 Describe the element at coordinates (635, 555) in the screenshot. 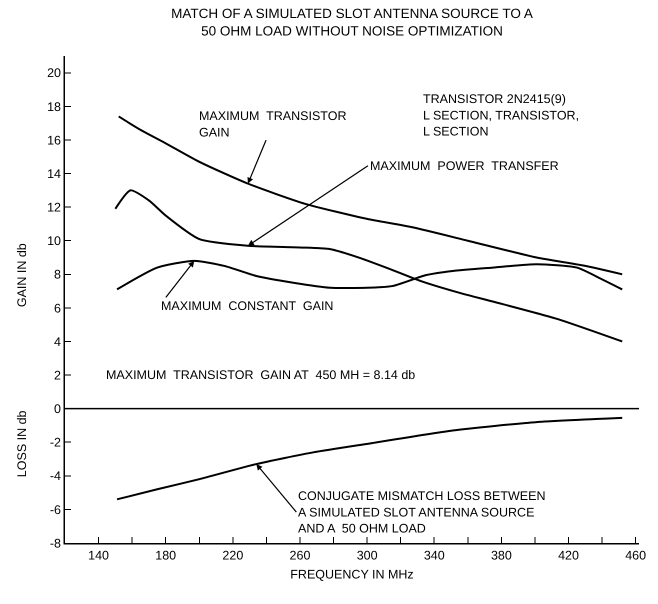

I see `x-tick-label: 460` at that location.